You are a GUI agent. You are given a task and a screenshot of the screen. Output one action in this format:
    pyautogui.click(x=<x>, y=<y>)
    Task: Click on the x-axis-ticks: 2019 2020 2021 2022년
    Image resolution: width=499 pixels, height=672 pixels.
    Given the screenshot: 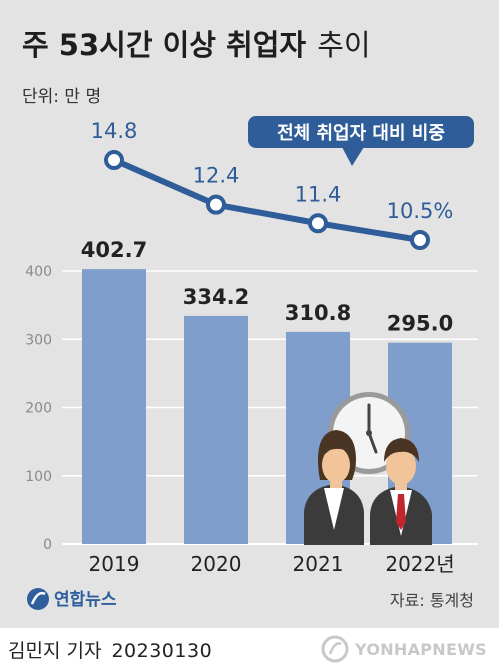 What is the action you would take?
    pyautogui.click(x=272, y=564)
    